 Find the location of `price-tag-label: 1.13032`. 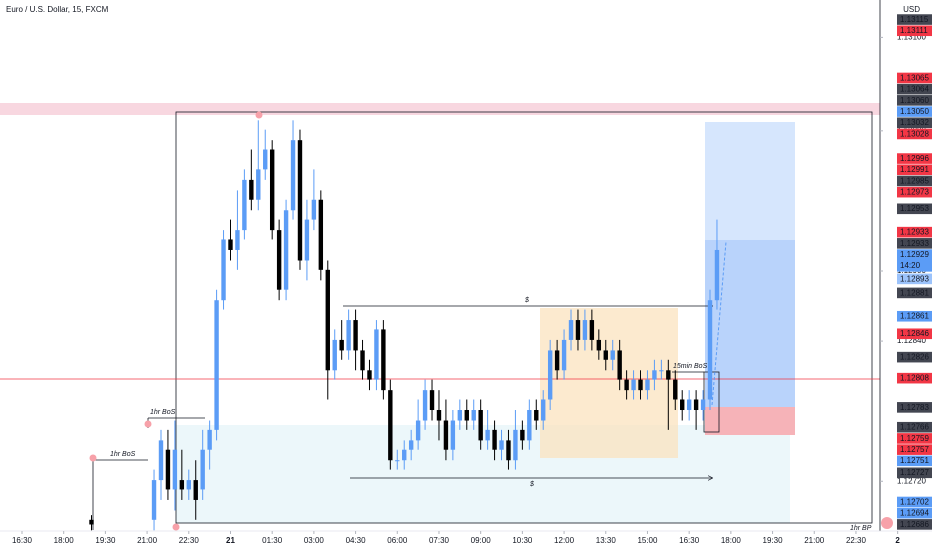

price-tag-label: 1.13032 is located at coordinates (914, 122).